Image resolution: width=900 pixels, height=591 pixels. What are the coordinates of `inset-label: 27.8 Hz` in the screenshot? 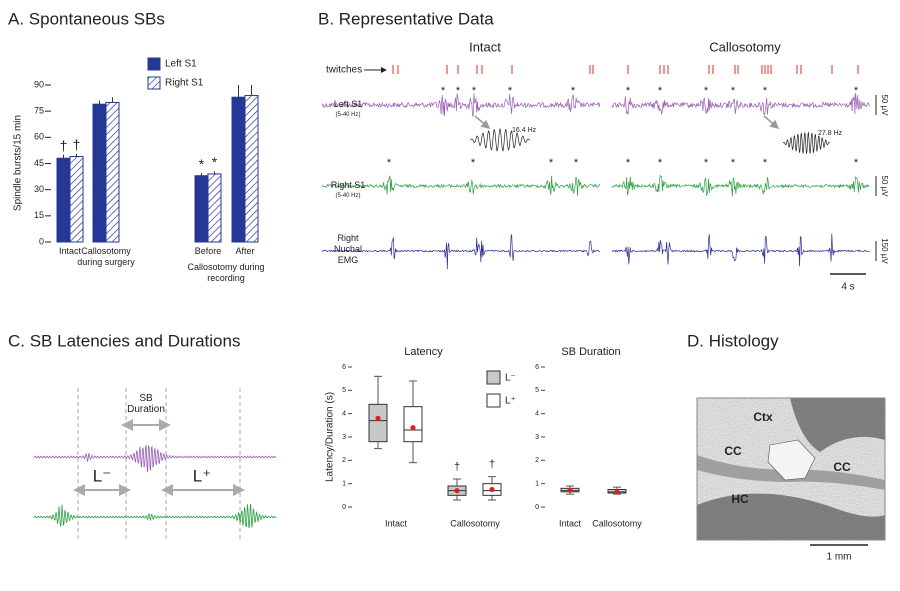 It's located at (830, 133).